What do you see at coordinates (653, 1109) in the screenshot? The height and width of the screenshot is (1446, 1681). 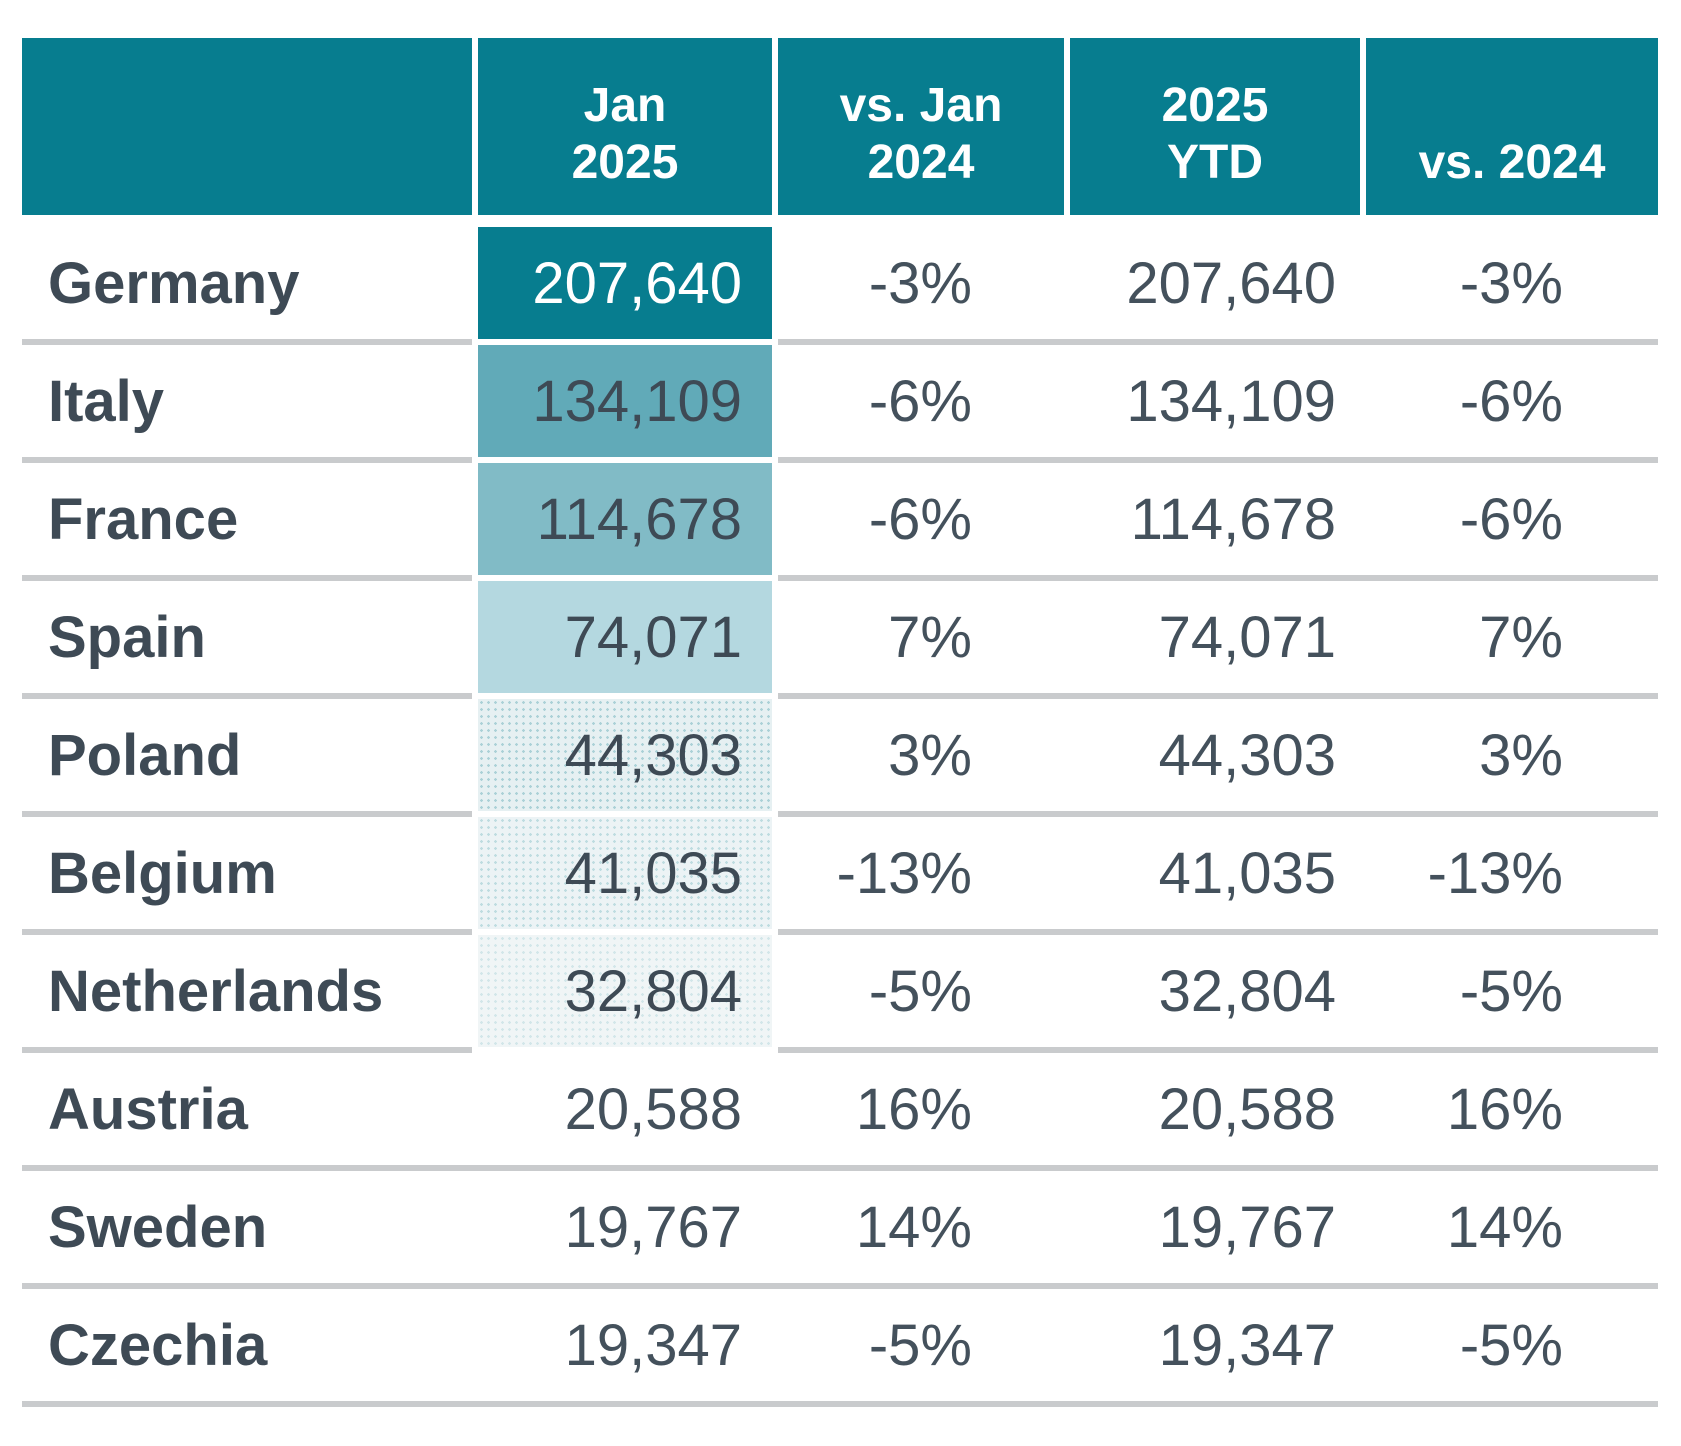 I see `jan-2025-cell: 20,588` at bounding box center [653, 1109].